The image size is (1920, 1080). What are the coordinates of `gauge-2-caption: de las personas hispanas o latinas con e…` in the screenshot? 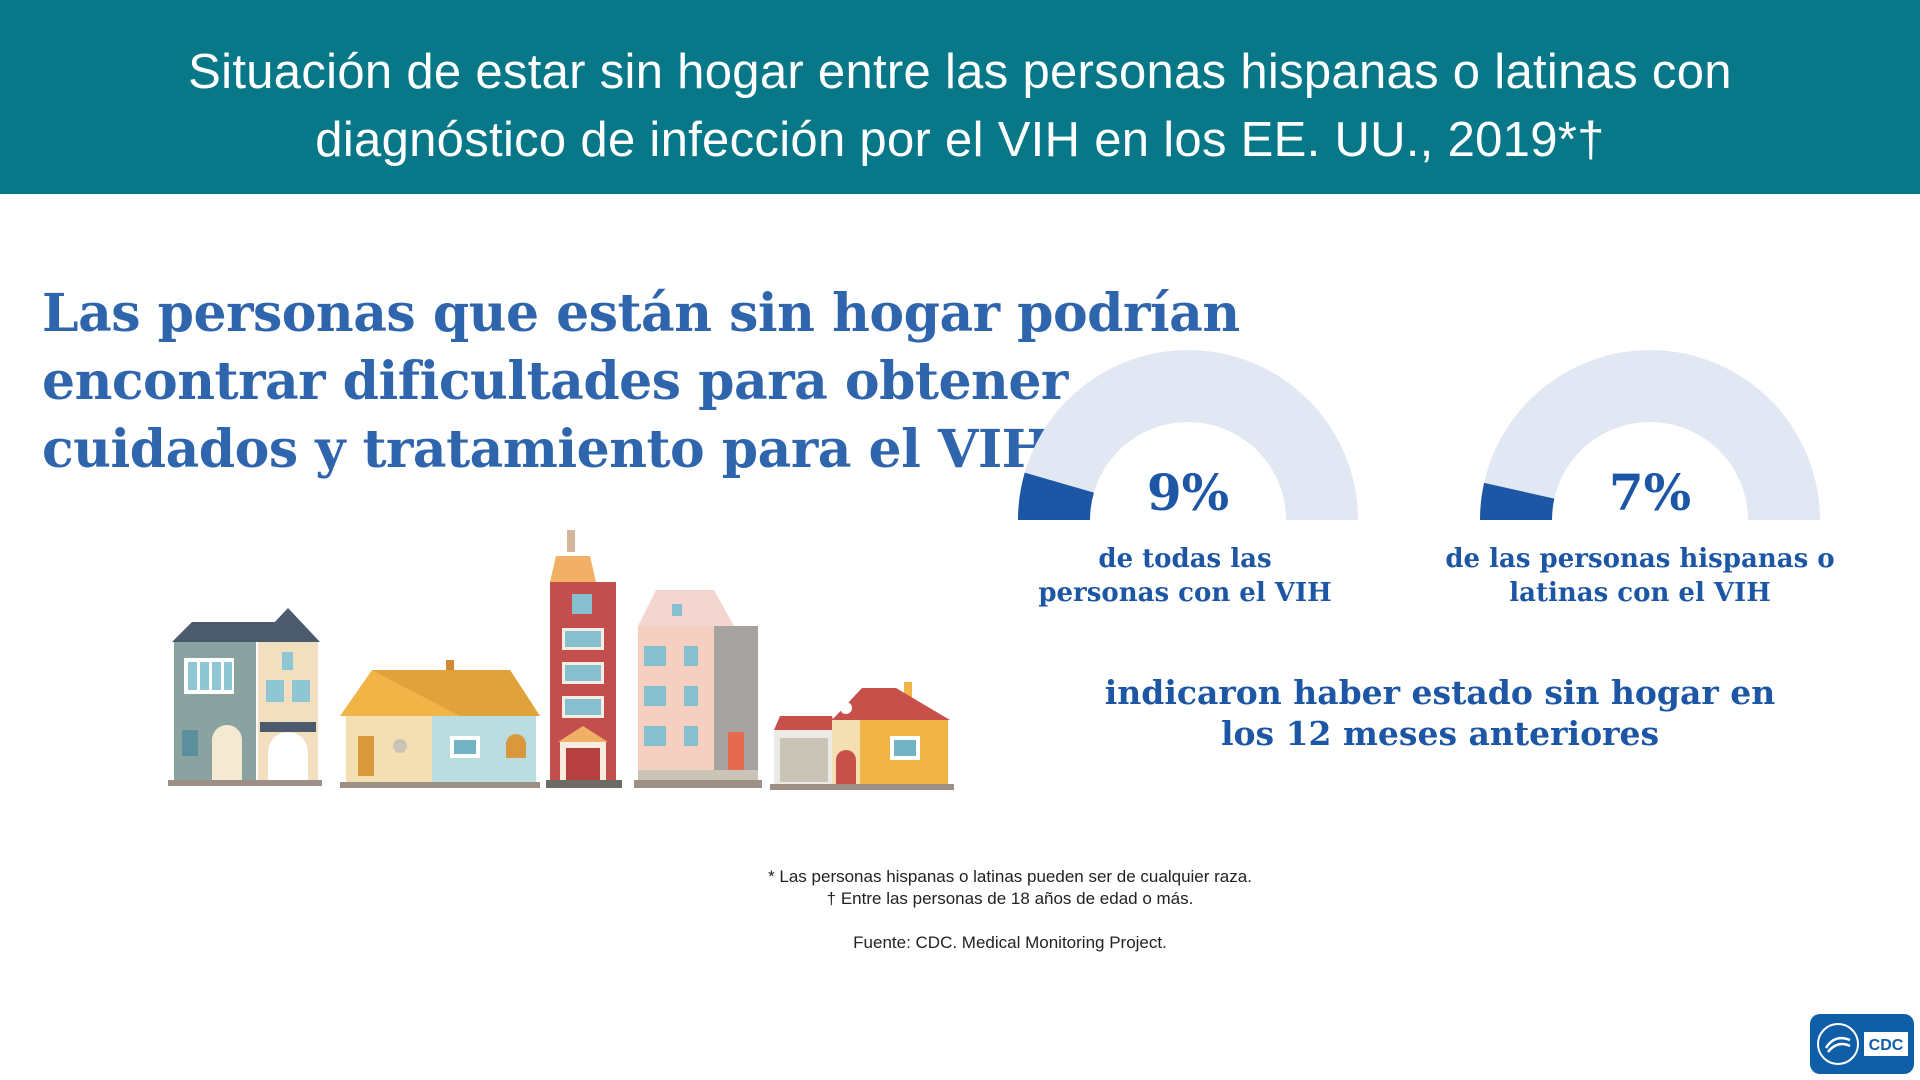 It's located at (1640, 576).